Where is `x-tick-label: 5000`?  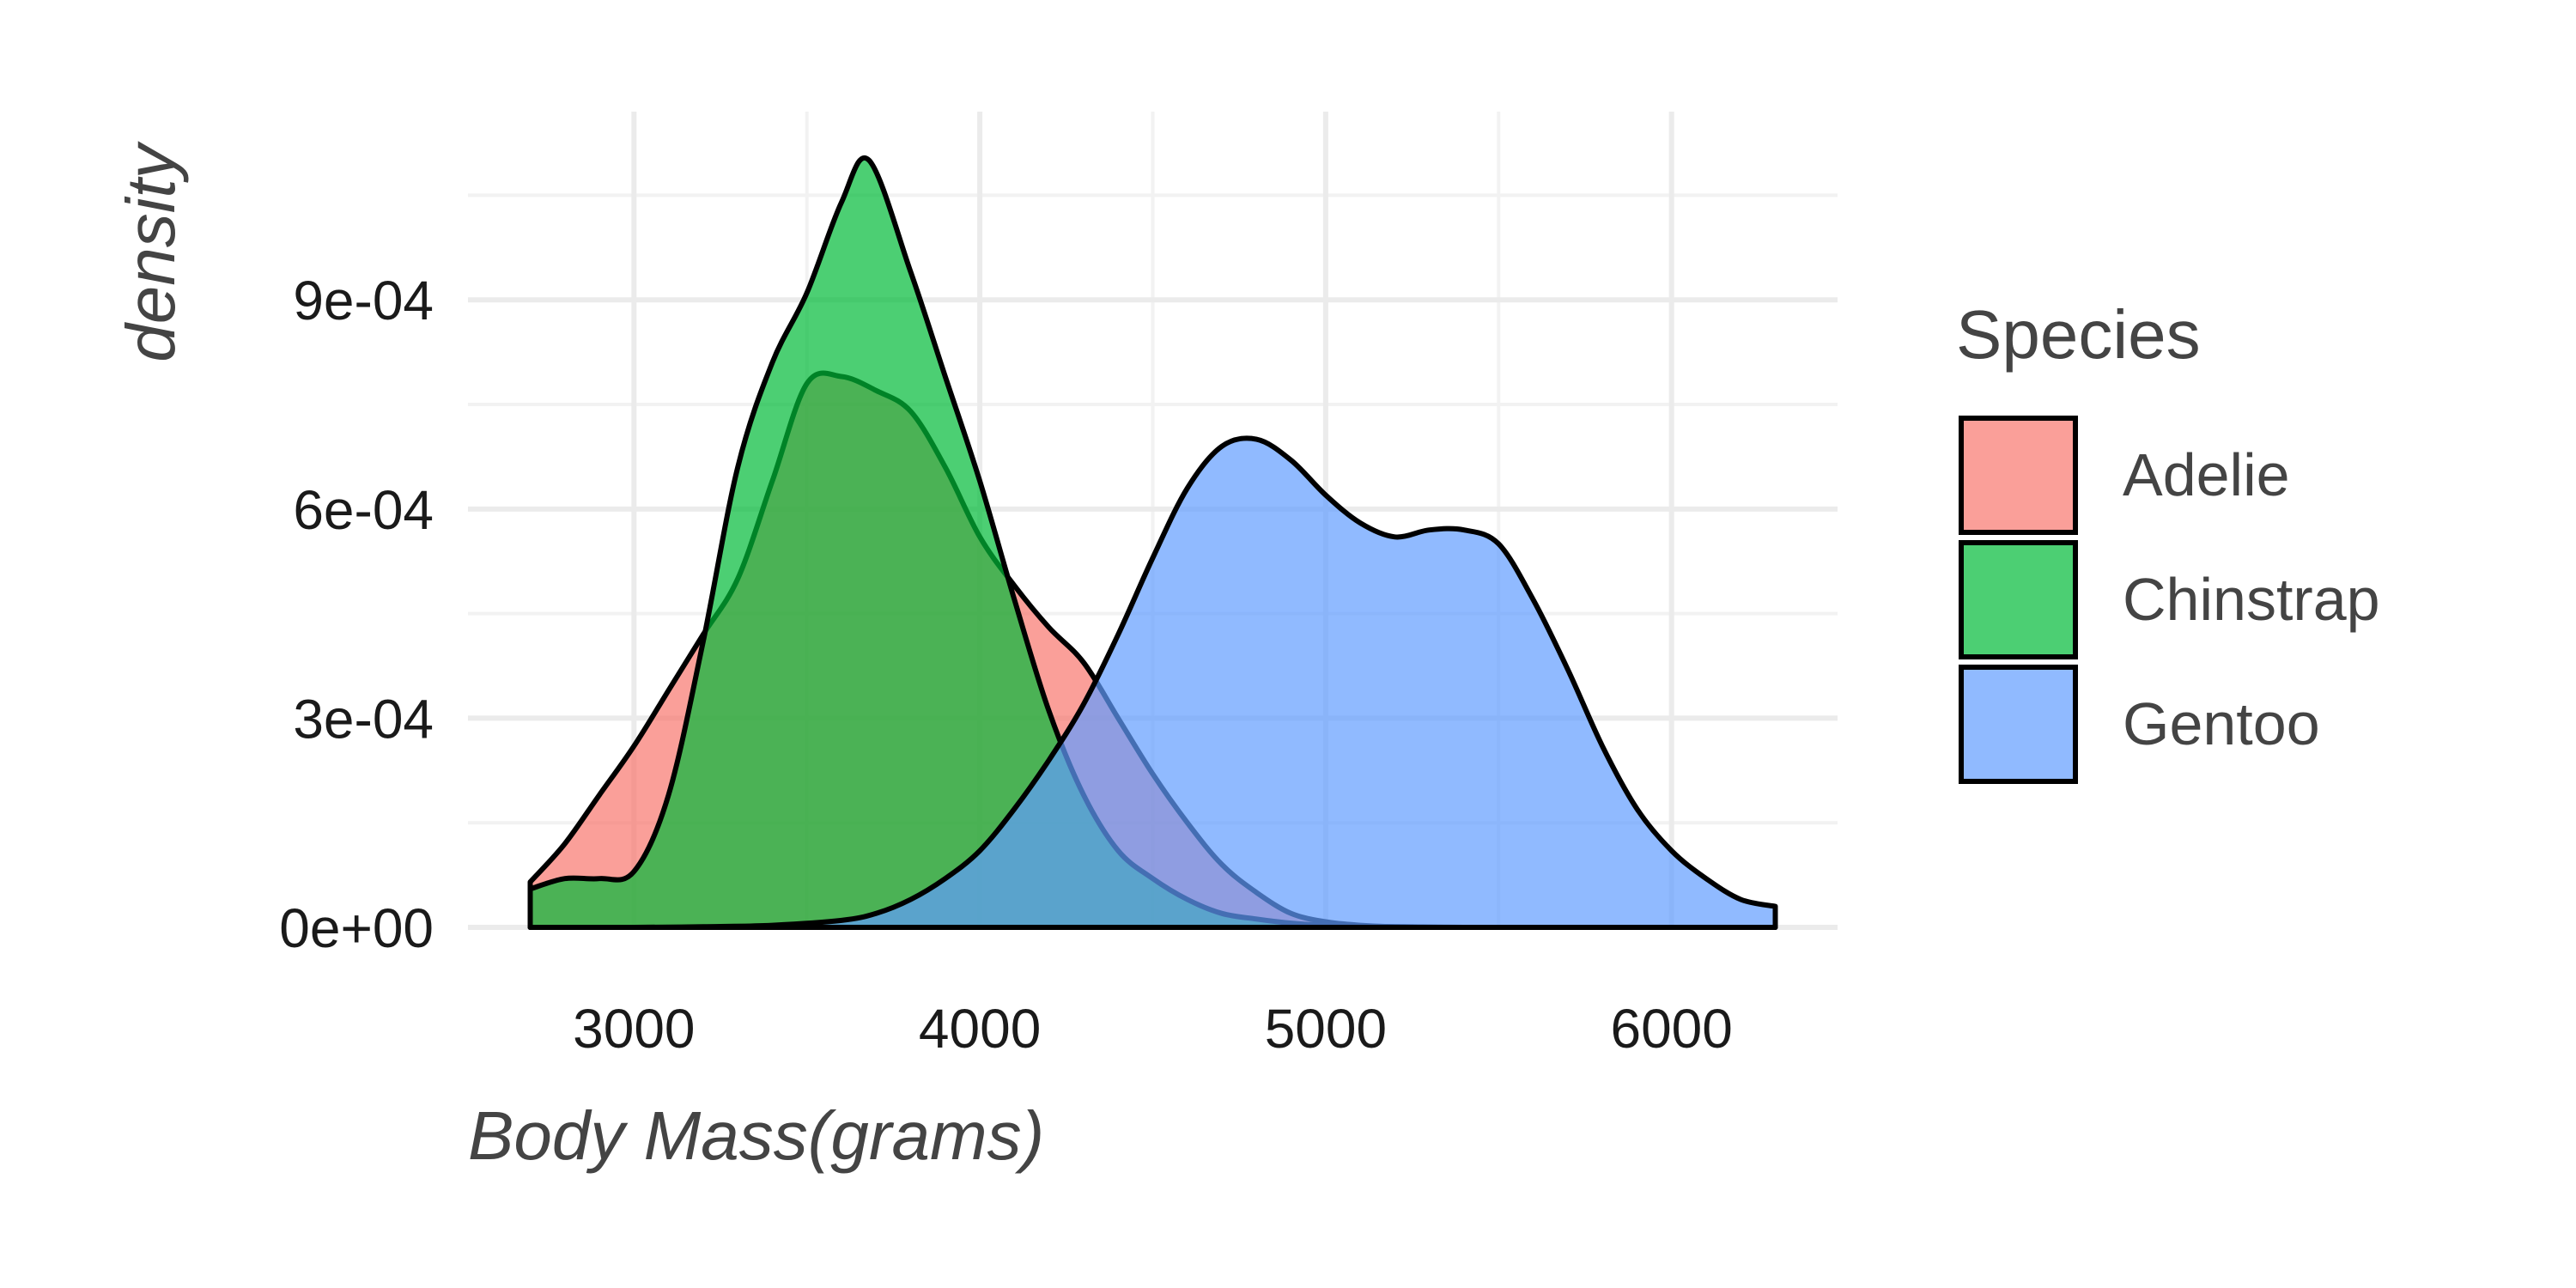 x-tick-label: 5000 is located at coordinates (1326, 1029).